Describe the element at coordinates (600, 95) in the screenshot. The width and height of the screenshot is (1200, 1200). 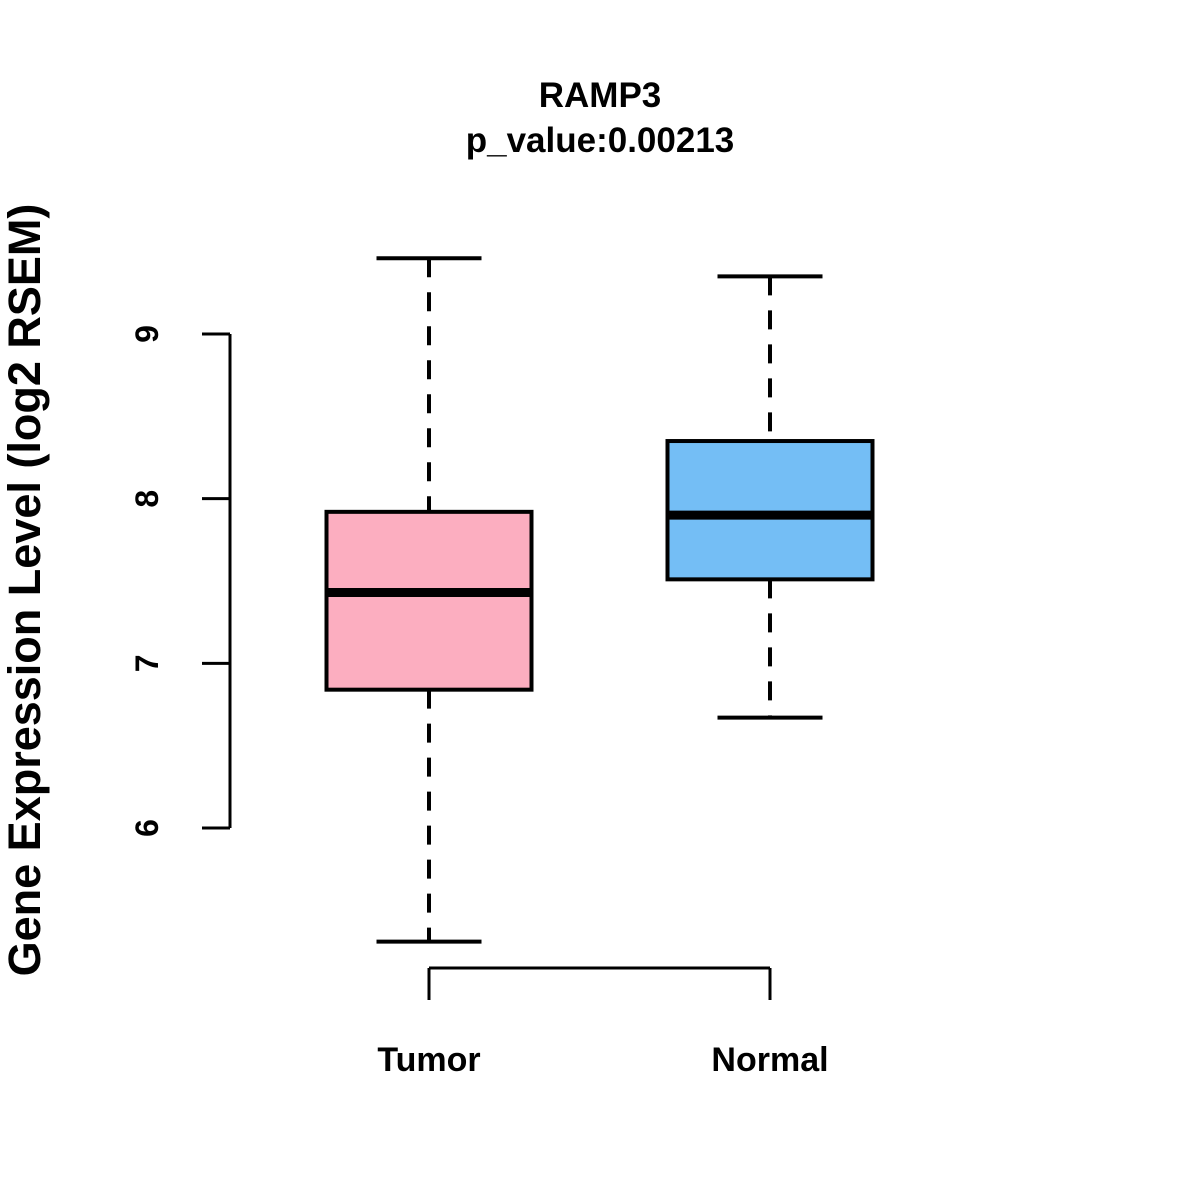
I see `chart-title: RAMP3` at that location.